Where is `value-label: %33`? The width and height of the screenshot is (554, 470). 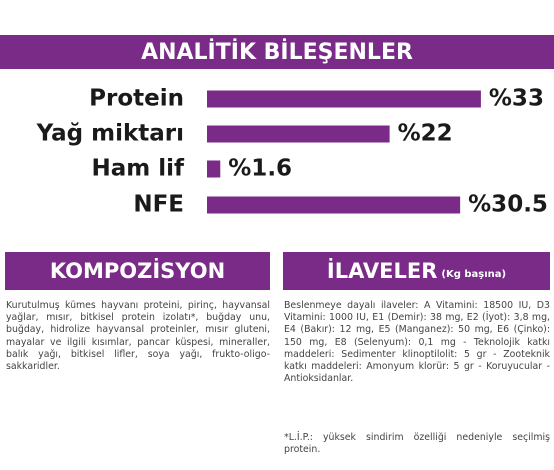 value-label: %33 is located at coordinates (516, 99).